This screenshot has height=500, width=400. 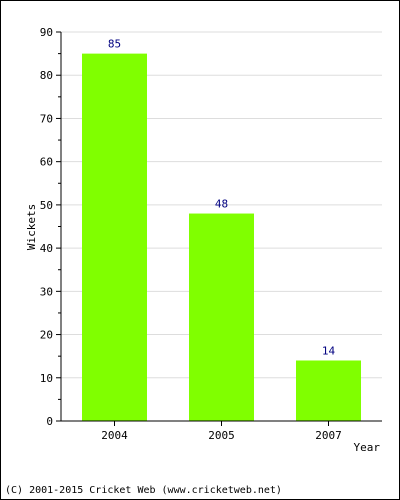 I want to click on x-tick-label: 2004, so click(x=114, y=435).